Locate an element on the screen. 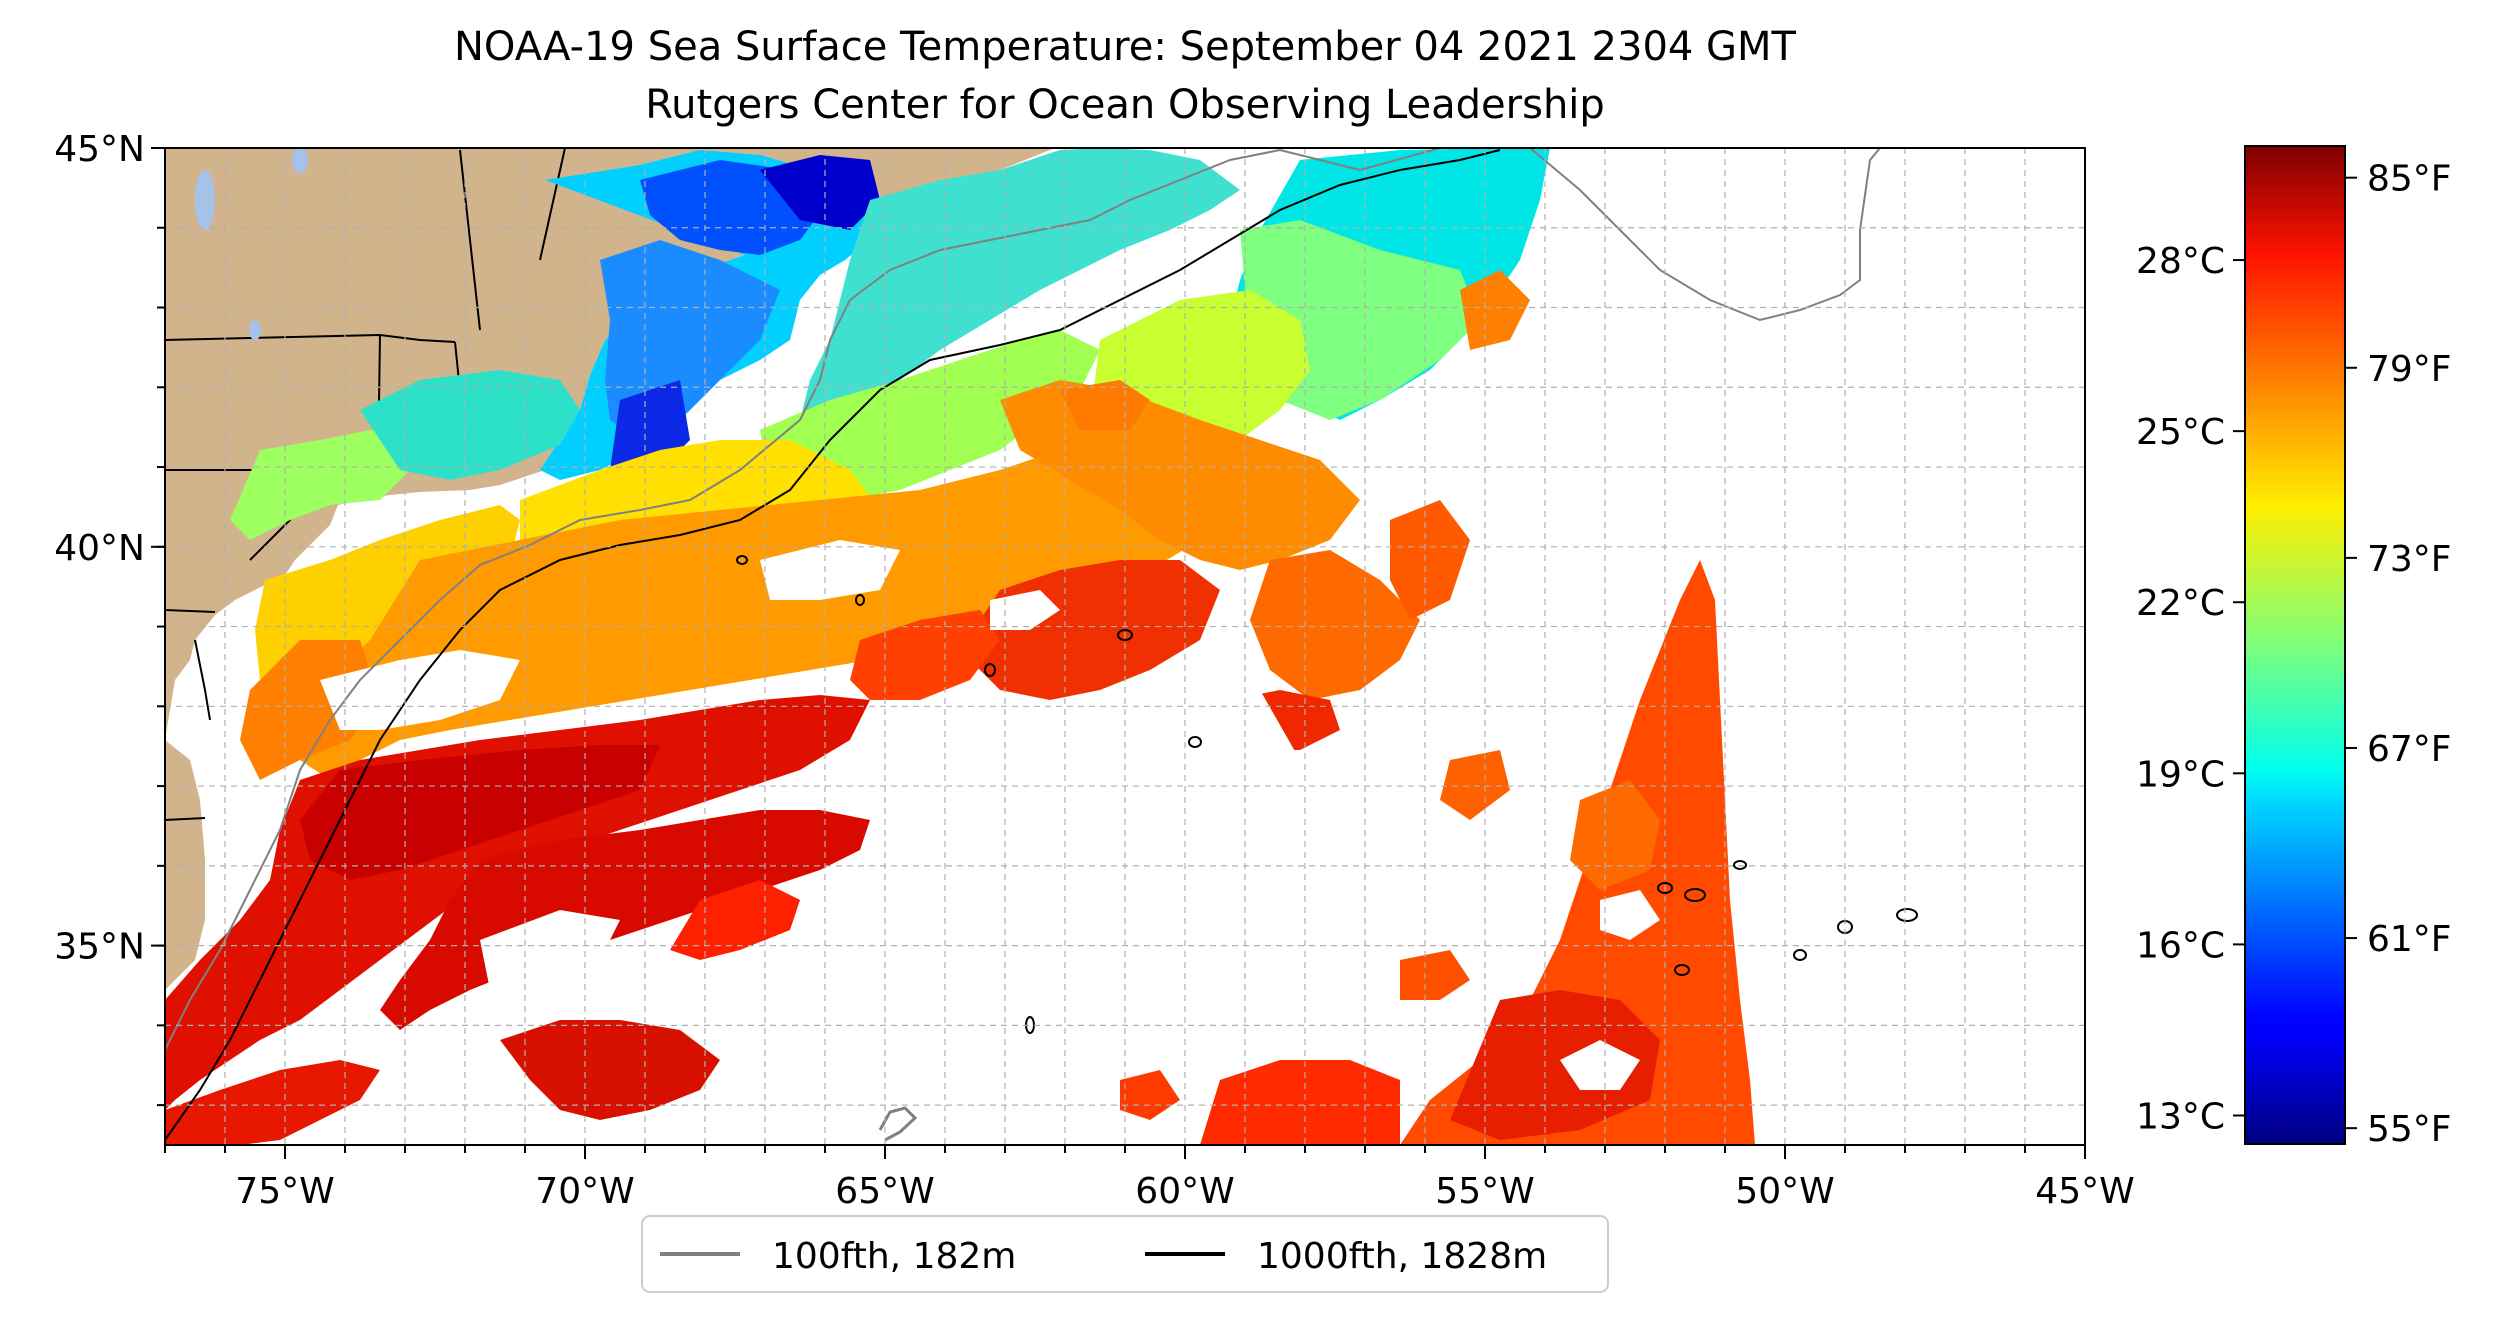 This screenshot has height=1318, width=2502. legend-label-100fth: 100fth, 182m is located at coordinates (894, 1256).